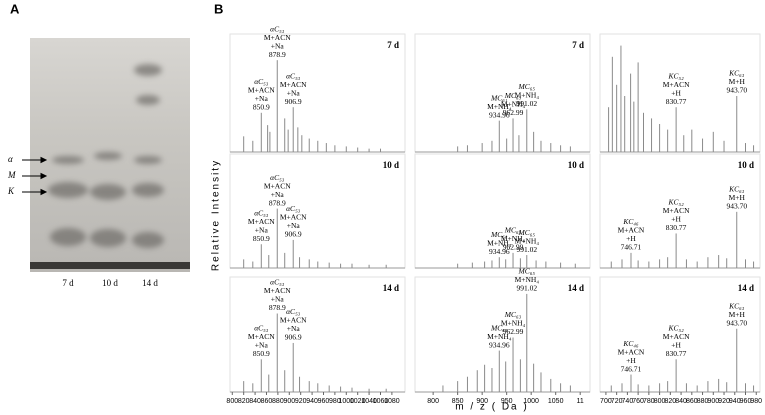 The width and height of the screenshot is (765, 415). What do you see at coordinates (606, 401) in the screenshot?
I see `x-tick-label: 700` at bounding box center [606, 401].